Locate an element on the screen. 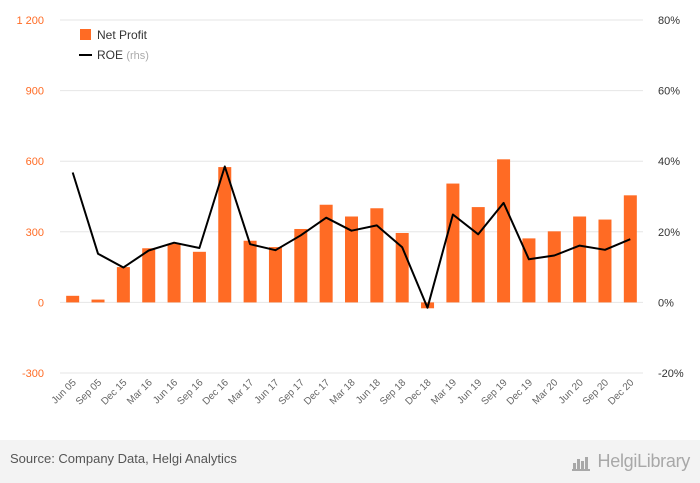  helgi-library-logo: HelgiLibrary is located at coordinates (630, 461).